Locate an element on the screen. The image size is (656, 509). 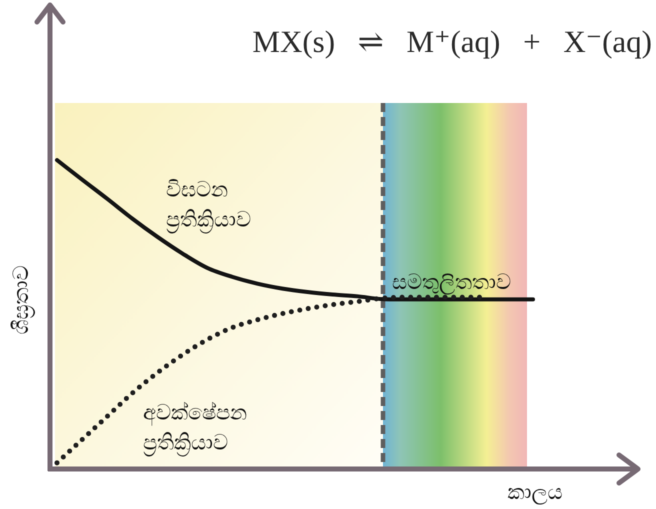
y-axis-title: ශීඝ්‍රතාව is located at coordinates (22, 300).